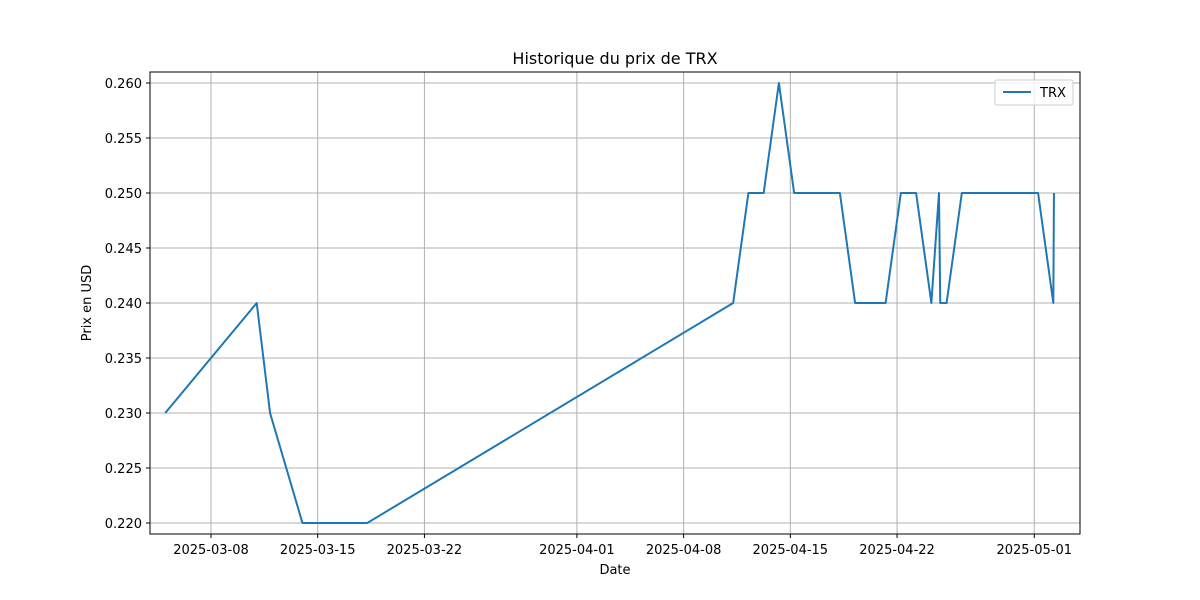 This screenshot has width=1200, height=600. I want to click on x-axis-label: Date, so click(614, 570).